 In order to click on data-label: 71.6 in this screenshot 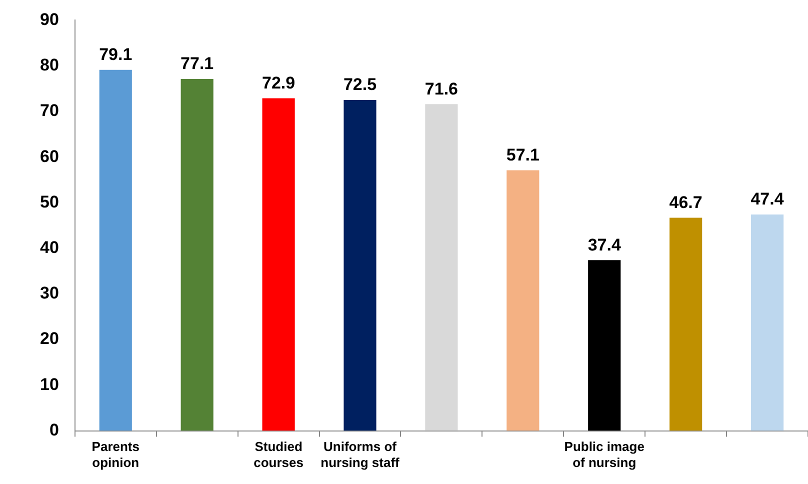, I will do `click(441, 88)`.